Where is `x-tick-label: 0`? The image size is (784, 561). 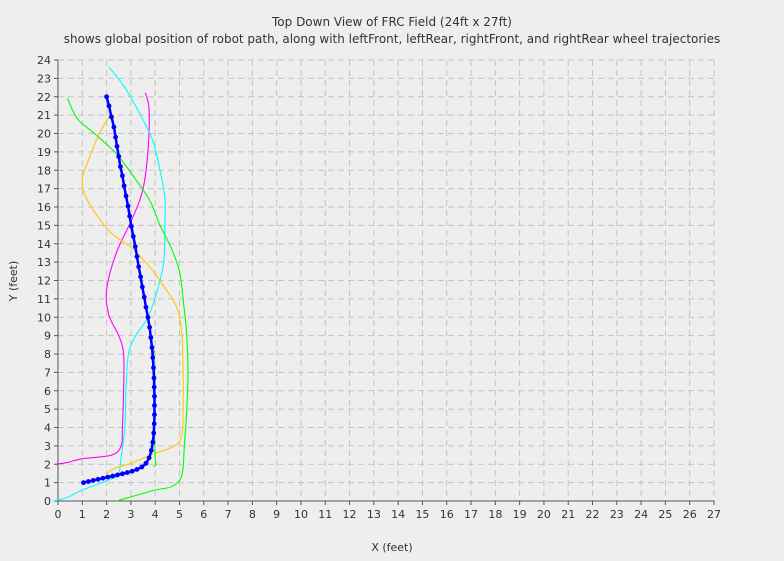
x-tick-label: 0 is located at coordinates (58, 514).